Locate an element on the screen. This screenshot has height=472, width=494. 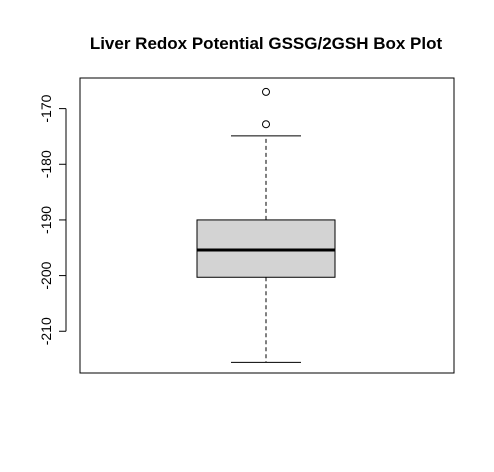
y-axis-ticks: -170 -180 -190 -200 -210 is located at coordinates (52, 219).